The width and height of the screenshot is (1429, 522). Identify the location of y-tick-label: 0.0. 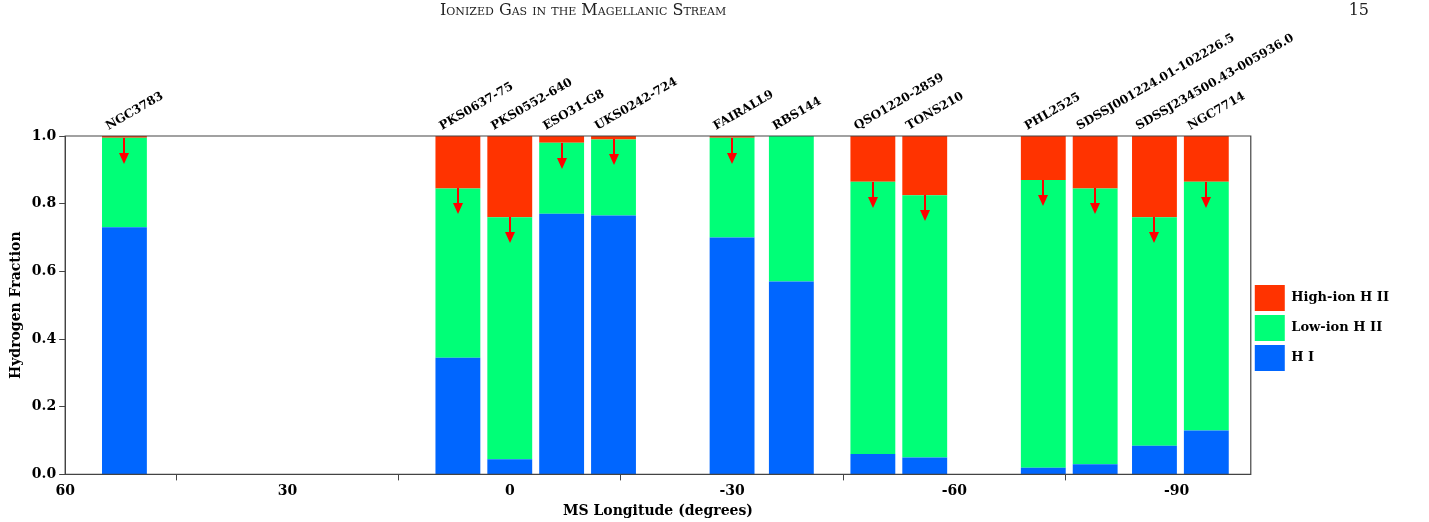
(44, 473).